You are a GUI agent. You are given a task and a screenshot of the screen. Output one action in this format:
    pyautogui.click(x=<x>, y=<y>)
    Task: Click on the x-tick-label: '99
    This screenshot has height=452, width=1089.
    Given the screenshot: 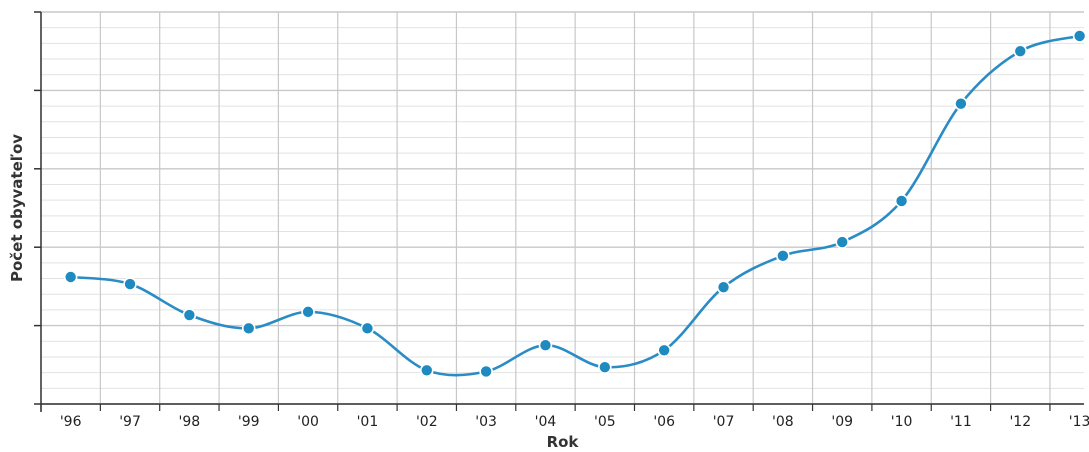 What is the action you would take?
    pyautogui.click(x=249, y=422)
    